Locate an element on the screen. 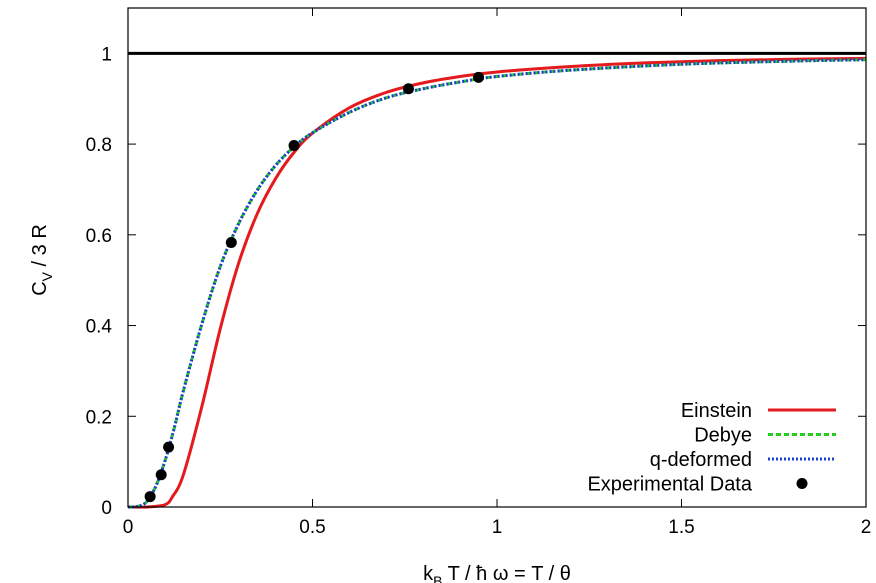  x-tick-label: 0 is located at coordinates (128, 527).